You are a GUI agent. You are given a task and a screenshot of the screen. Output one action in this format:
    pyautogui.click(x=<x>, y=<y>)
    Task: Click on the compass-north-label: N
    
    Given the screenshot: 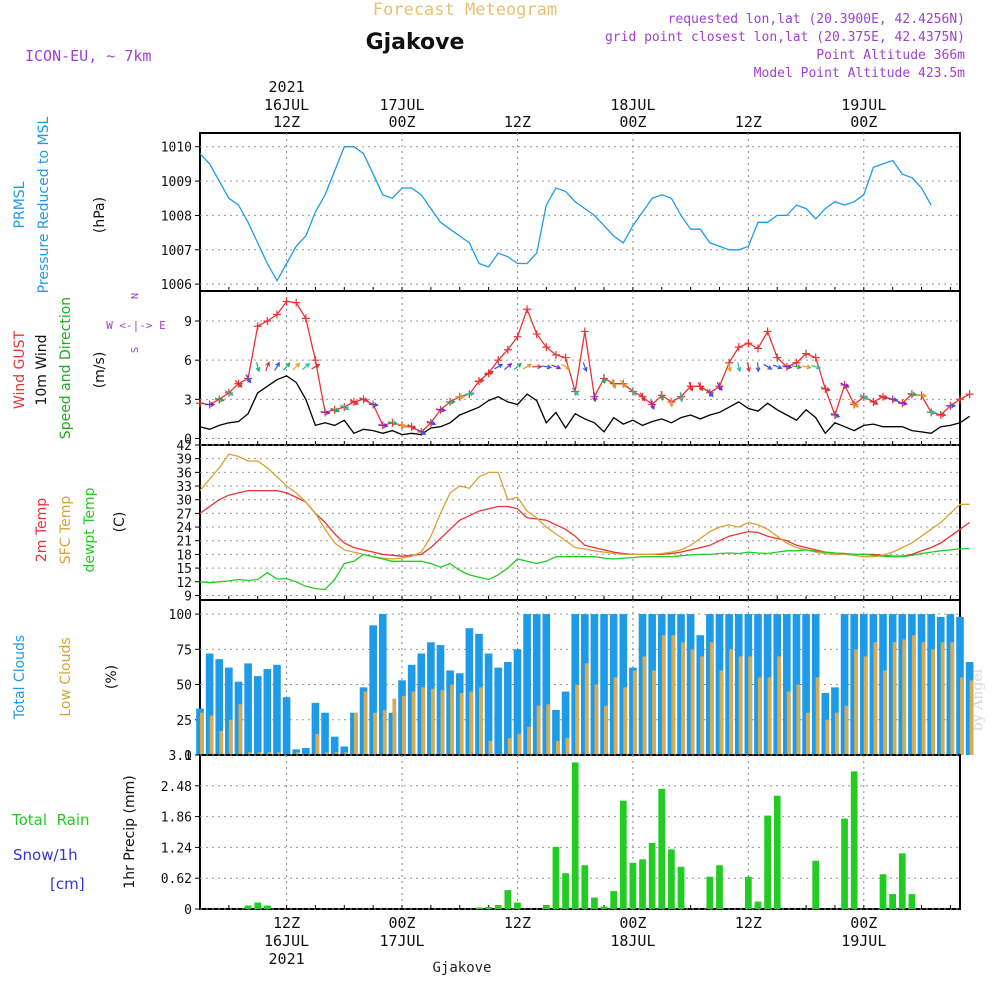 What is the action you would take?
    pyautogui.click(x=135, y=296)
    